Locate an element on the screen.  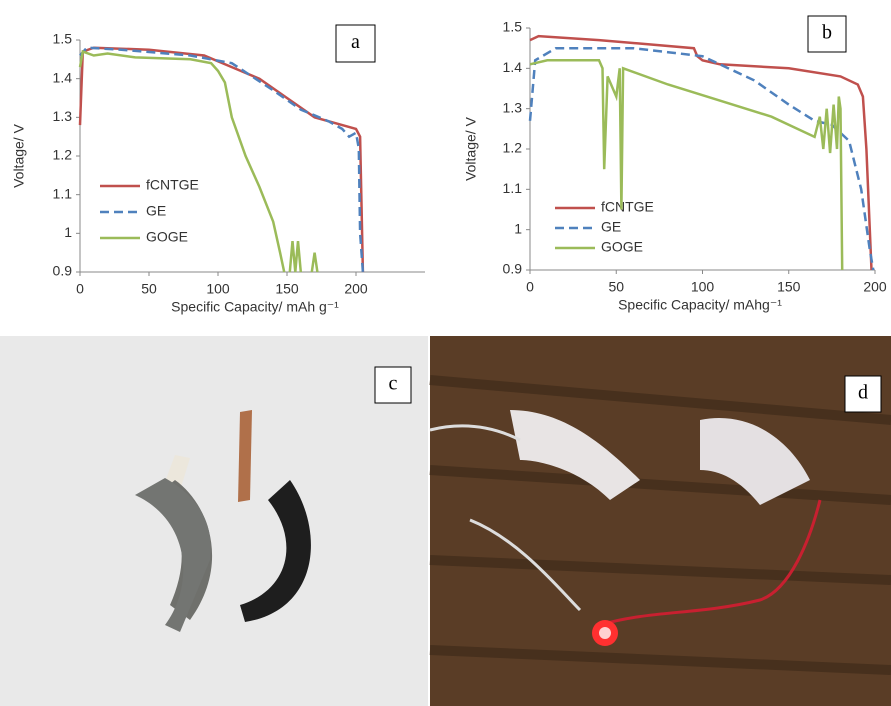
x-axis-label: Specific Capacity/ mAh g⁻¹ is located at coordinates (255, 307).